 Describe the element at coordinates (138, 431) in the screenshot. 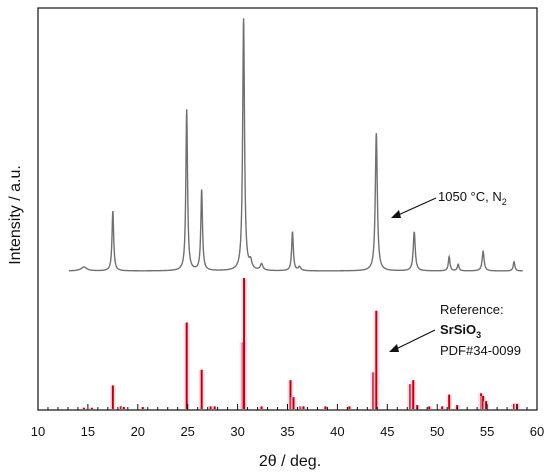

I see `x-tick-label: 20` at that location.